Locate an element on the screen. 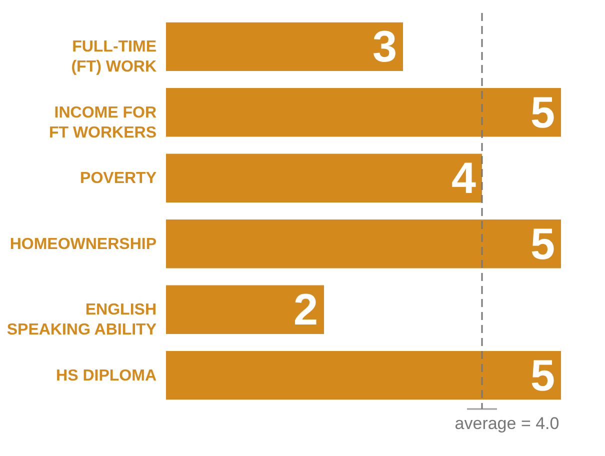  data-label: 4 is located at coordinates (464, 179).